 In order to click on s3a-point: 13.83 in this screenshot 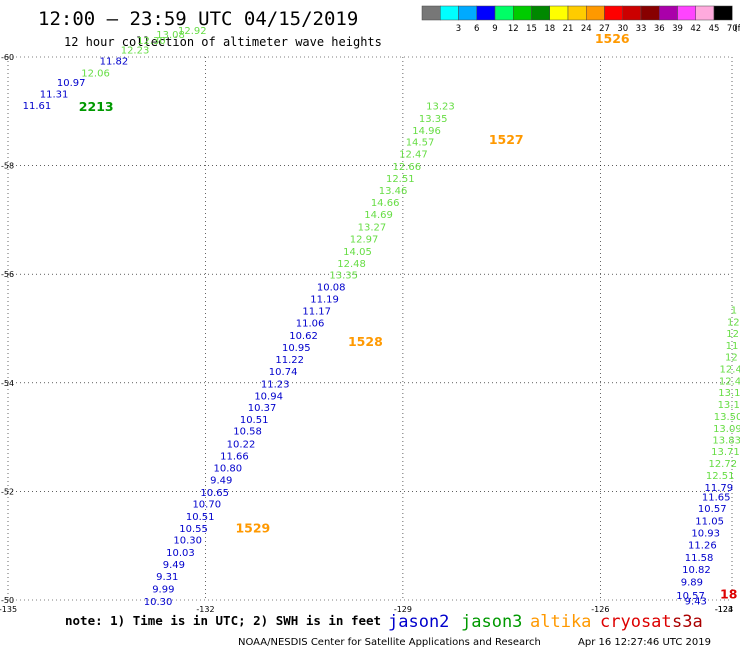, I will do `click(726, 440)`.